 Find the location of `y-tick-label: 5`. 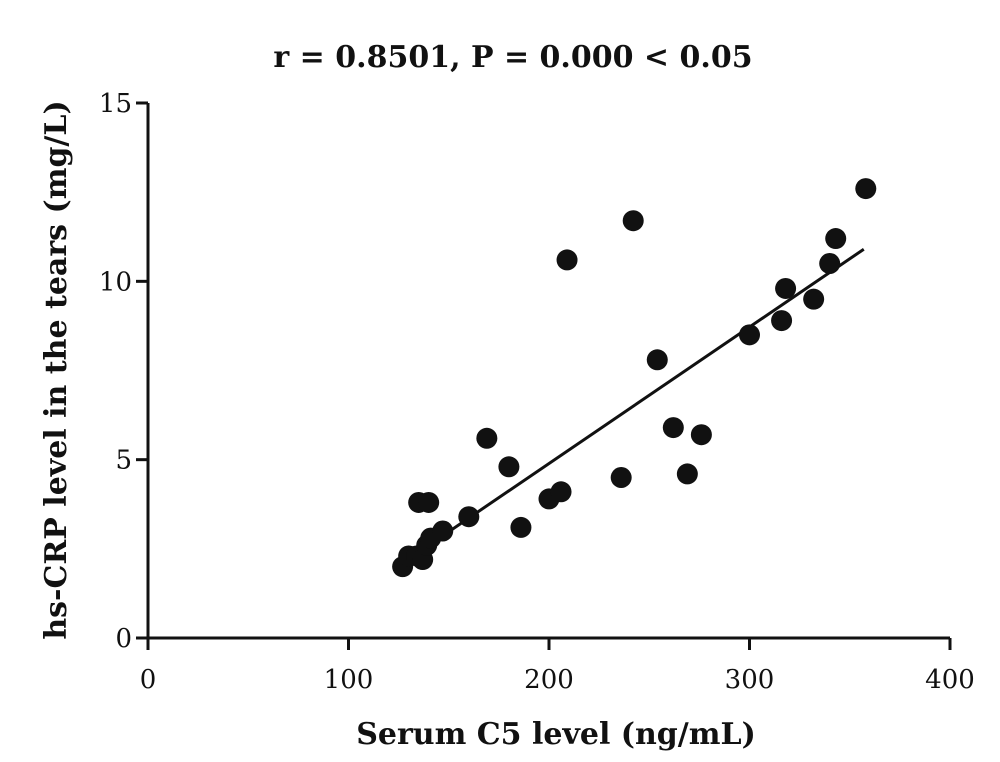

y-tick-label: 5 is located at coordinates (123, 461).